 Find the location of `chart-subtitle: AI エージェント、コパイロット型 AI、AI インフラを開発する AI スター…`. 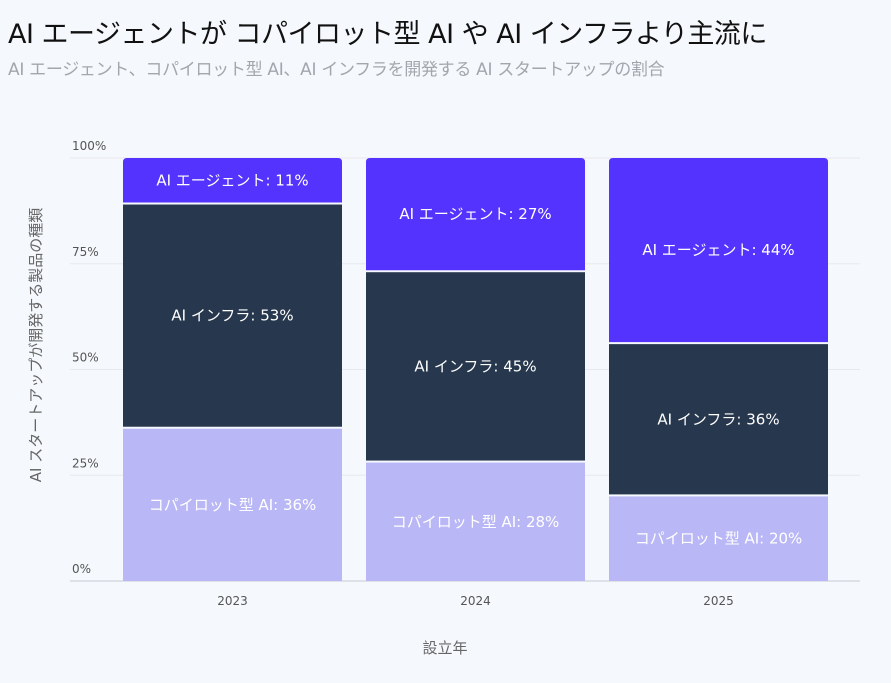

chart-subtitle: AI エージェント、コパイロット型 AI、AI インフラを開発する AI スター… is located at coordinates (336, 70).